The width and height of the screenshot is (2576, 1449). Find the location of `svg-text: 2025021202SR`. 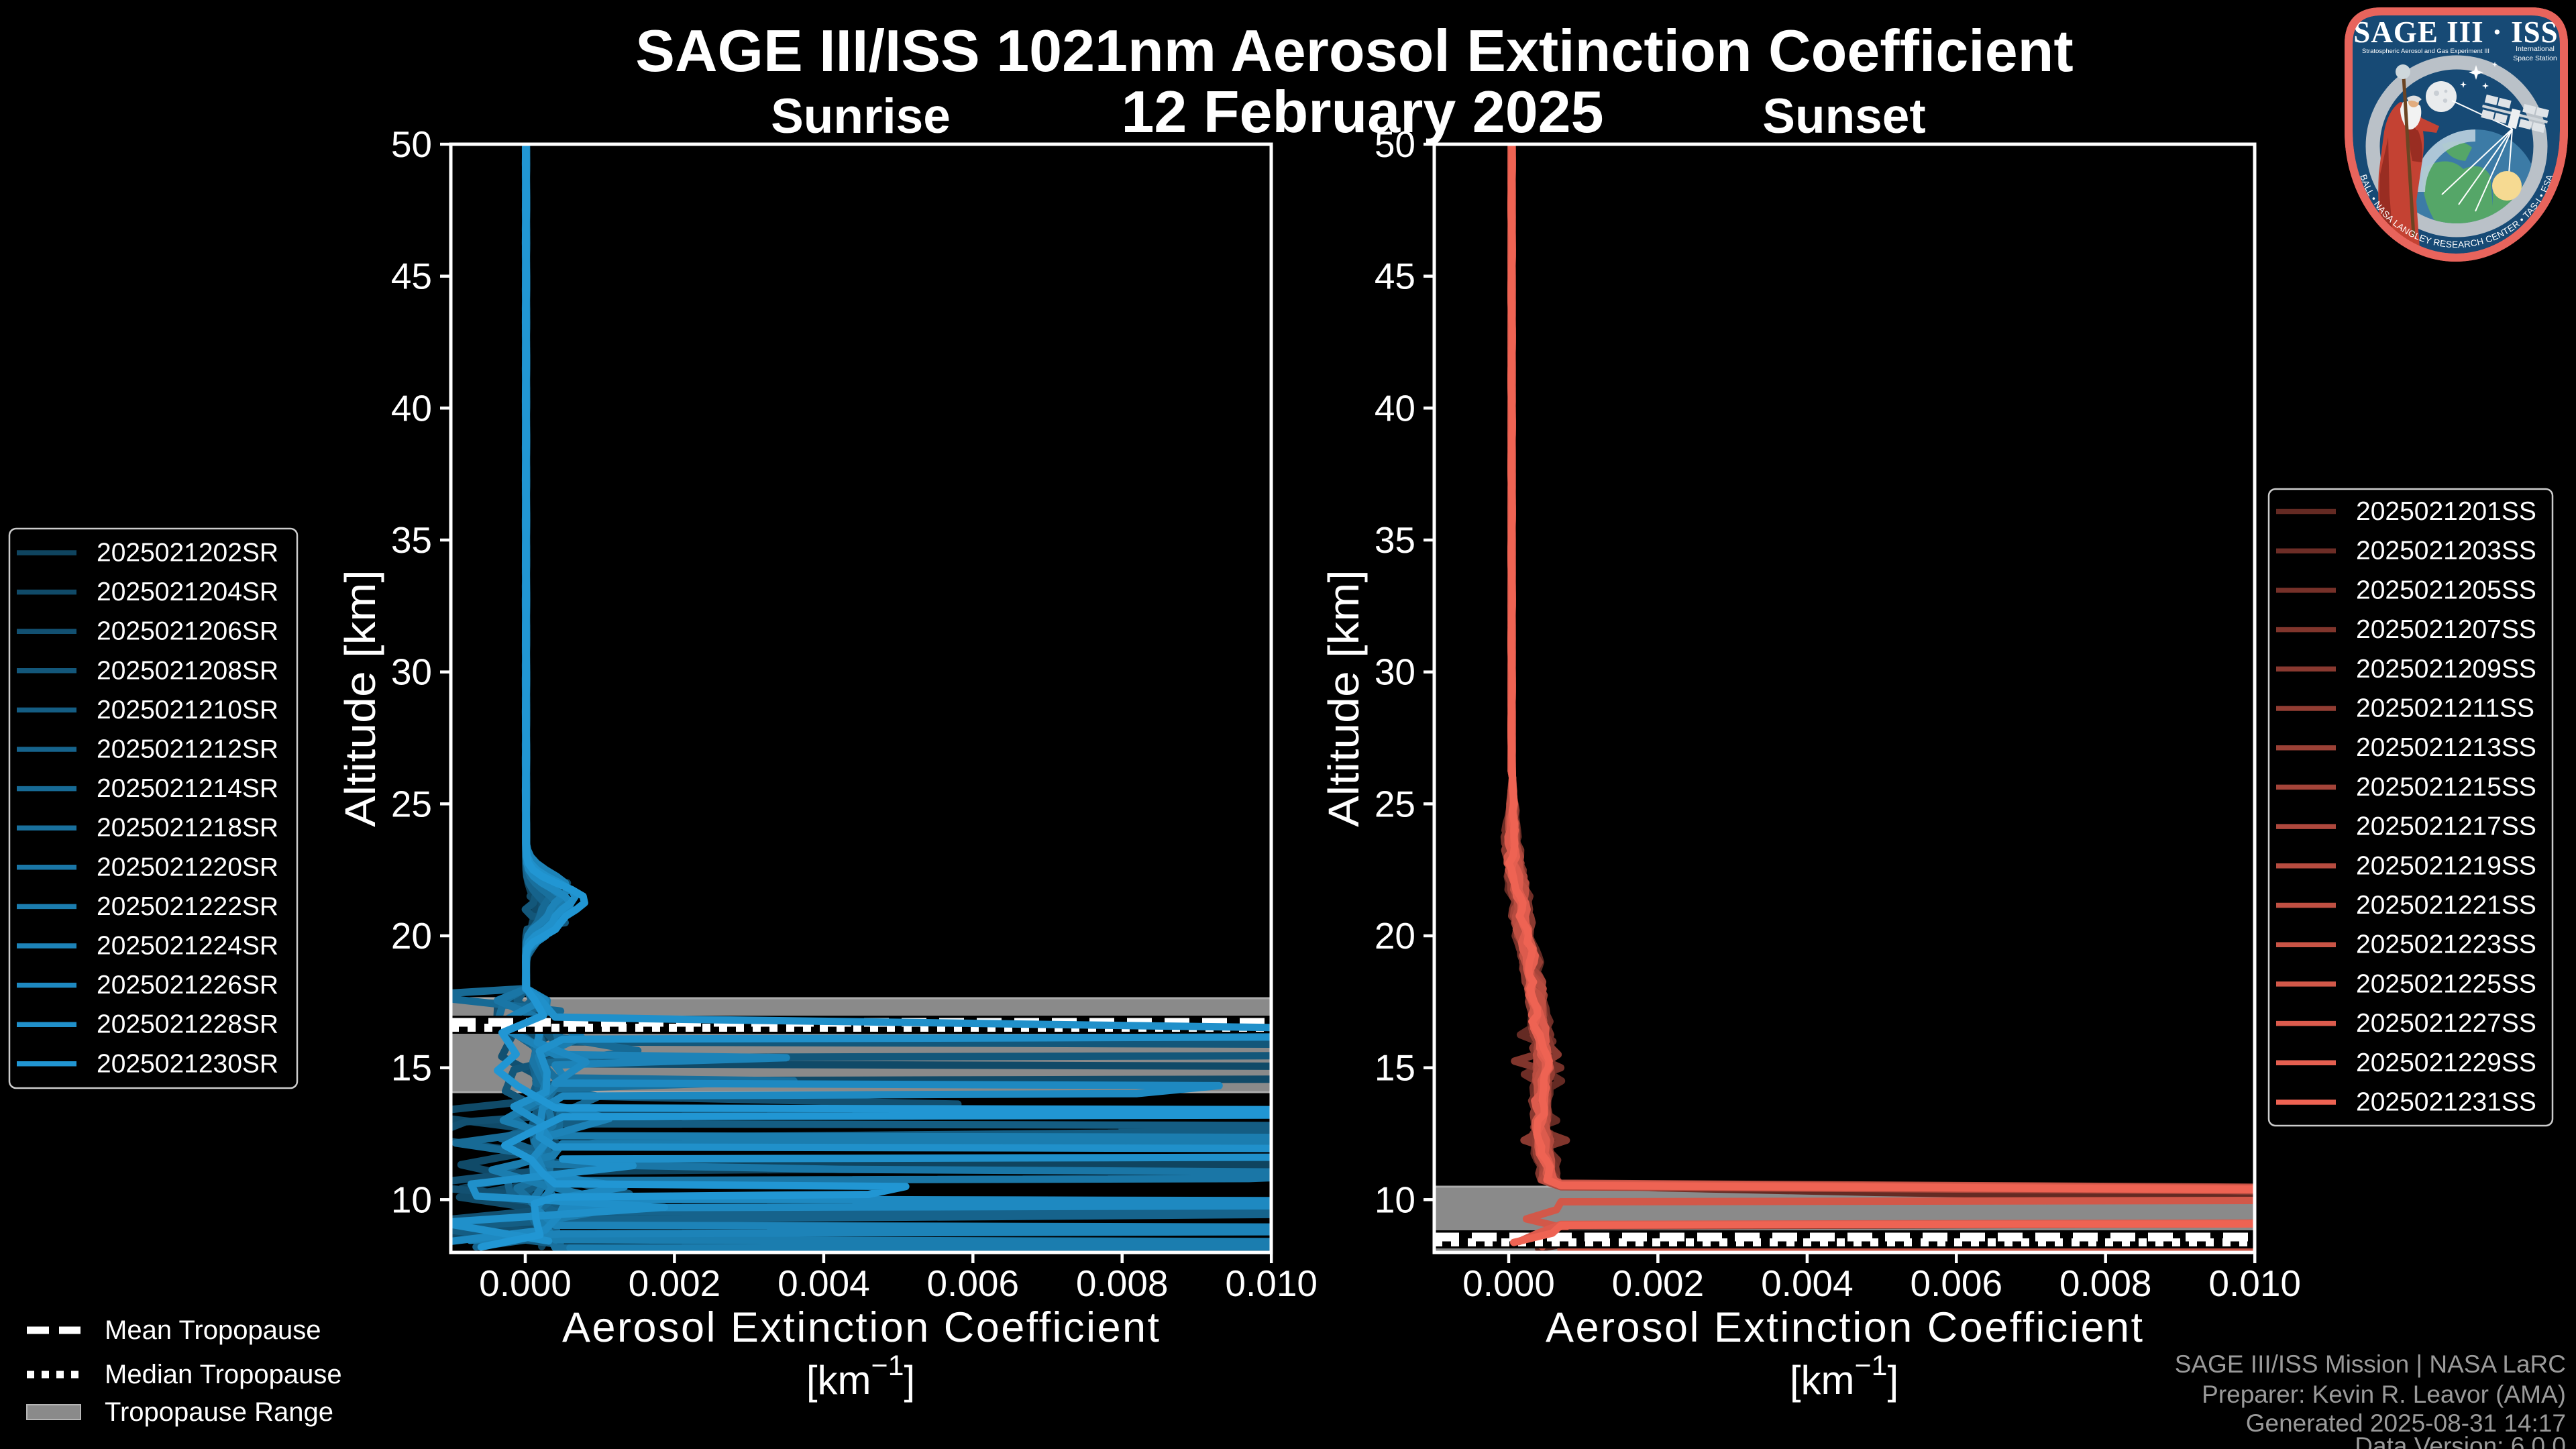

svg-text: 2025021202SR is located at coordinates (187, 553).